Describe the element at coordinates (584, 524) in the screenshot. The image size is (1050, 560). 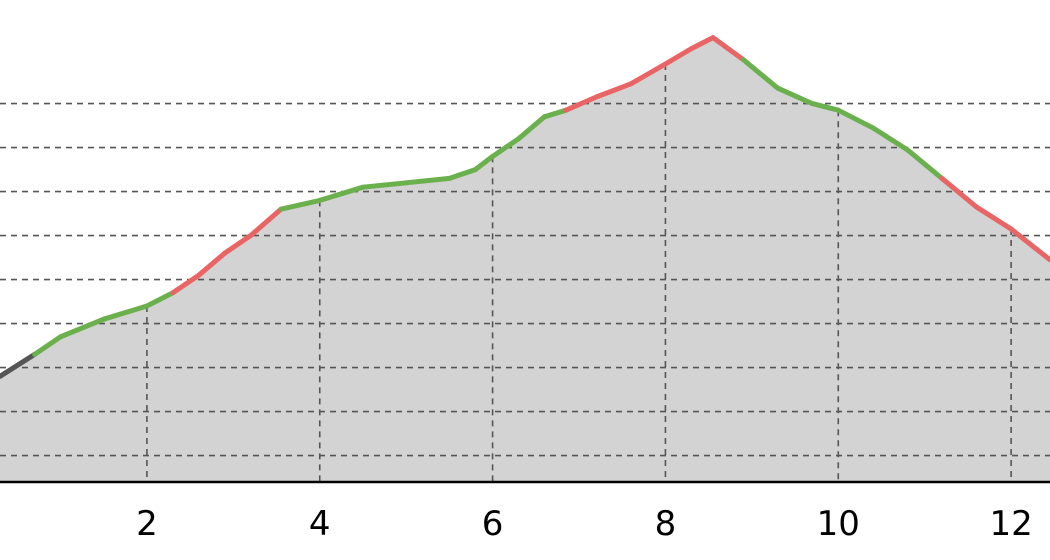
I see `tick-layer: 2 4 6 8 10 12` at that location.